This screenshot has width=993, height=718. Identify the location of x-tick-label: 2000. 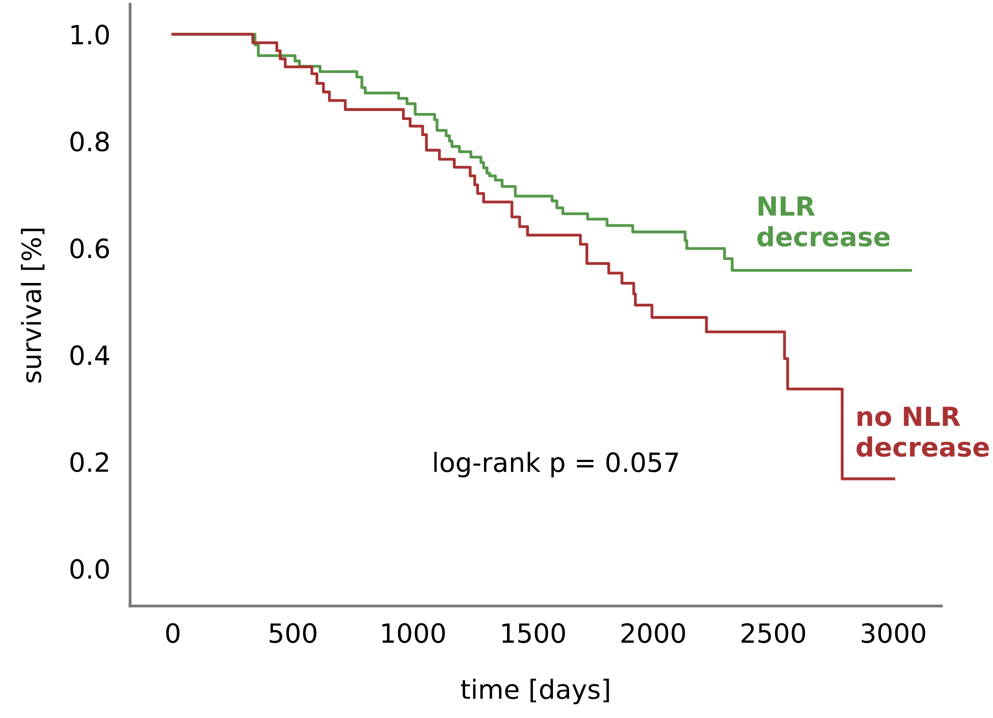
(653, 633).